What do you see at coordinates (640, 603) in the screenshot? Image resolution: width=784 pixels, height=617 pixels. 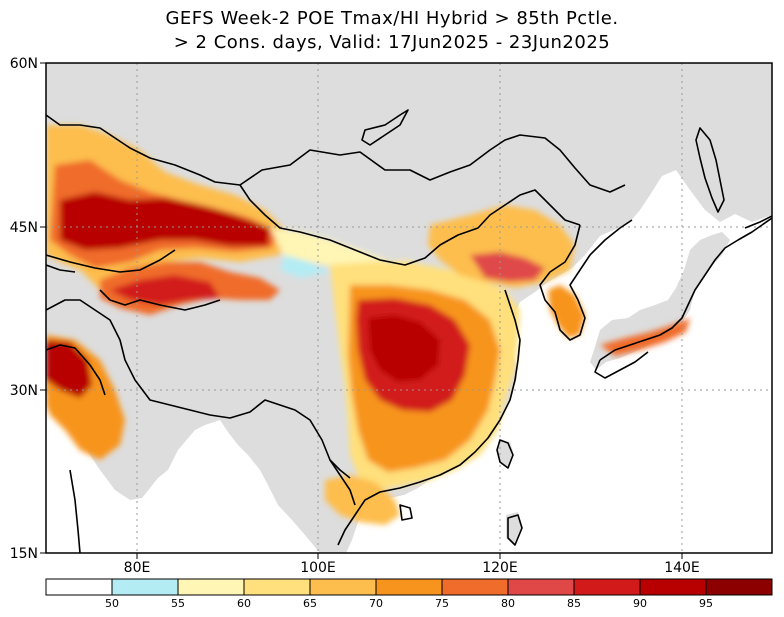 I see `colorbar-label: 90` at bounding box center [640, 603].